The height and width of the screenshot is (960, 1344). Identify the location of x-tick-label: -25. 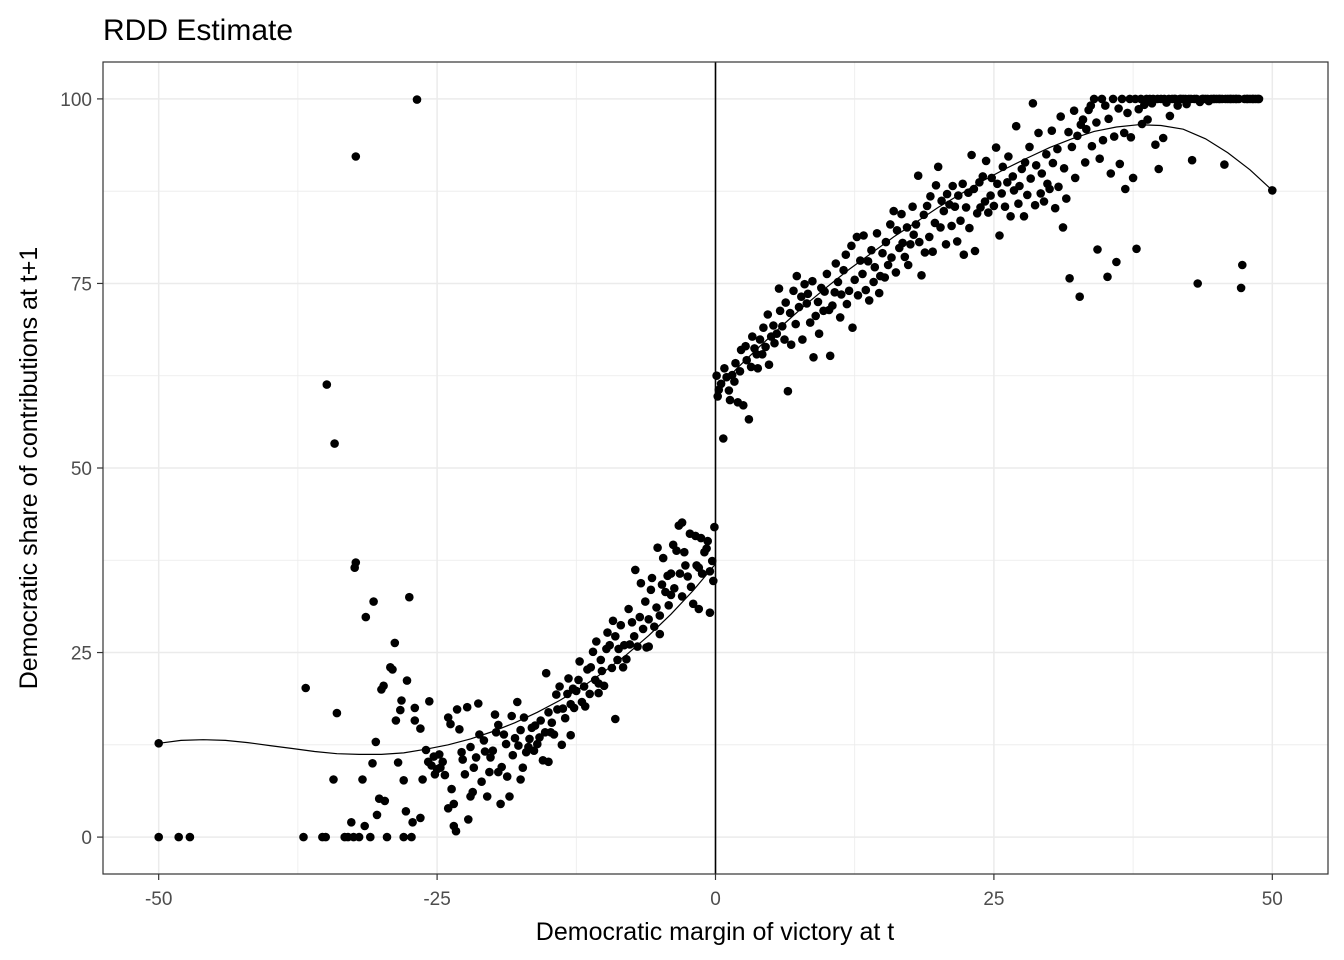
(436, 899).